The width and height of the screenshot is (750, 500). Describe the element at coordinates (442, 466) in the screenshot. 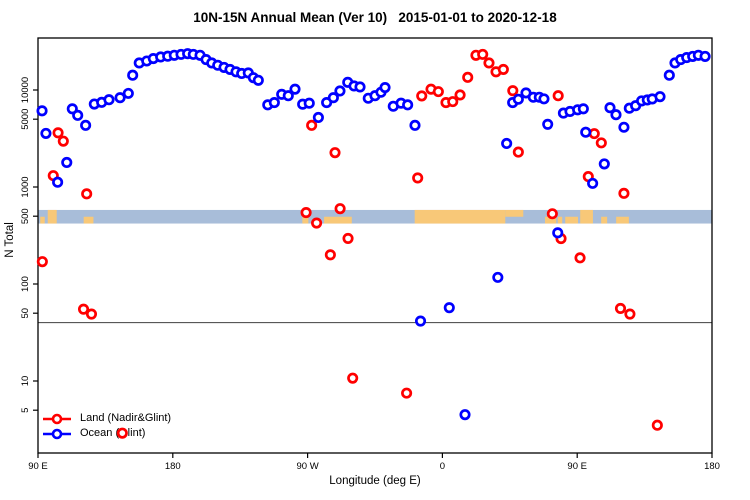

I see `x-tick-label: 0` at that location.